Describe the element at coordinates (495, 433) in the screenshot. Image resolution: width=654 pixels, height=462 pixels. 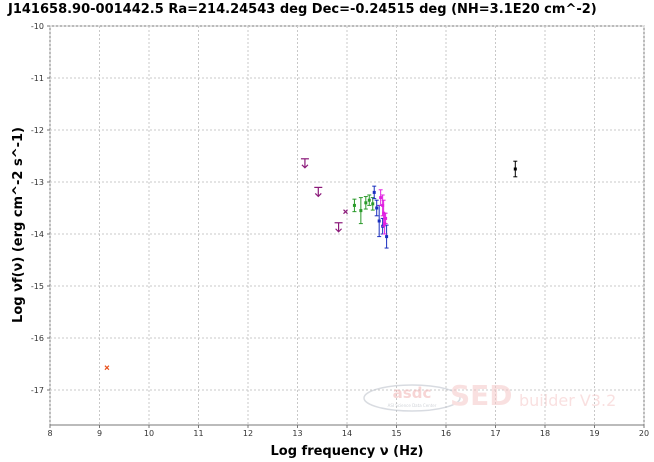
I see `x-tick-label: 17` at that location.